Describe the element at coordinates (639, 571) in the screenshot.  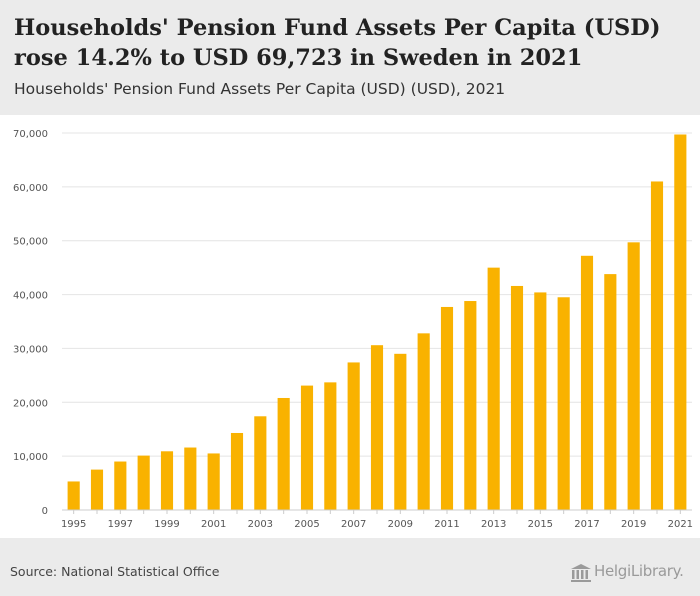
I see `logo-text: HelgiLibrary.` at that location.